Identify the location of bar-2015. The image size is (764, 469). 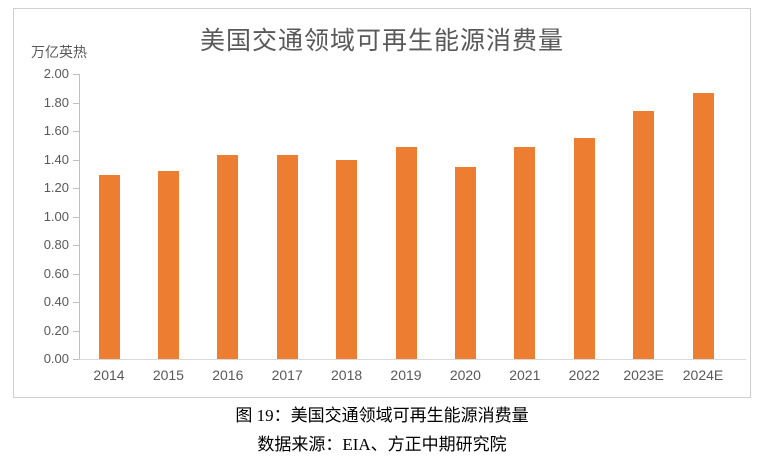
(168, 264).